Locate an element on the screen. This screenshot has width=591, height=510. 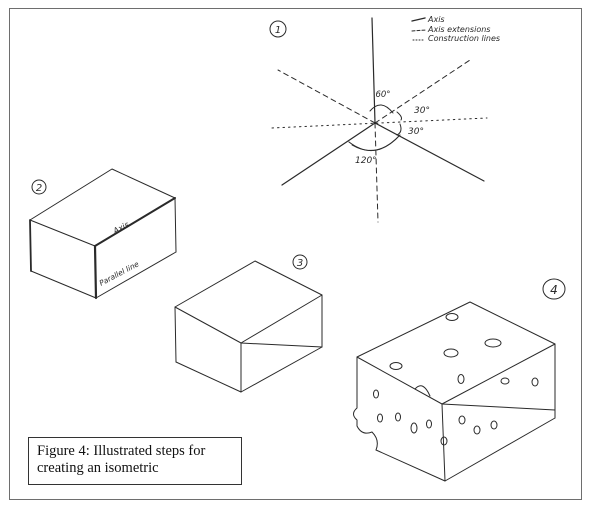
step3-number: 3 is located at coordinates (300, 263).